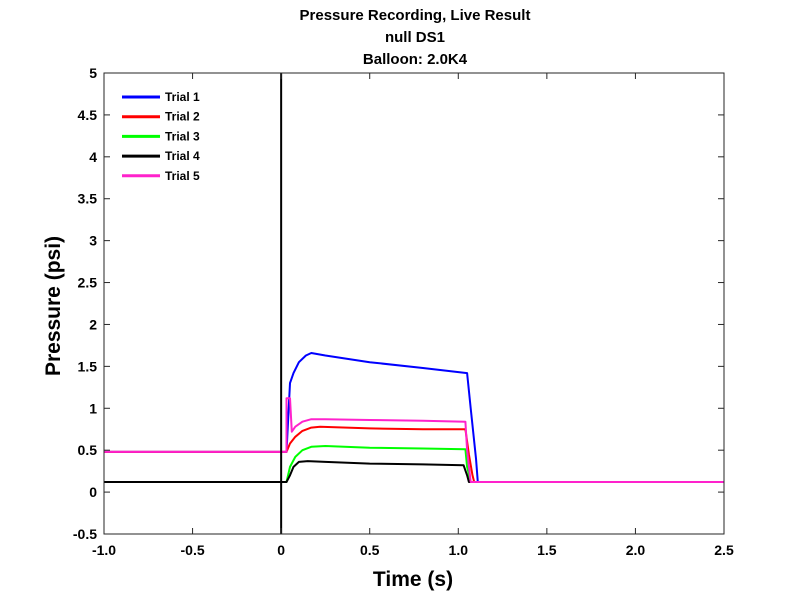  I want to click on chart-title-line-3: Balloon: 2.0K4, so click(415, 59).